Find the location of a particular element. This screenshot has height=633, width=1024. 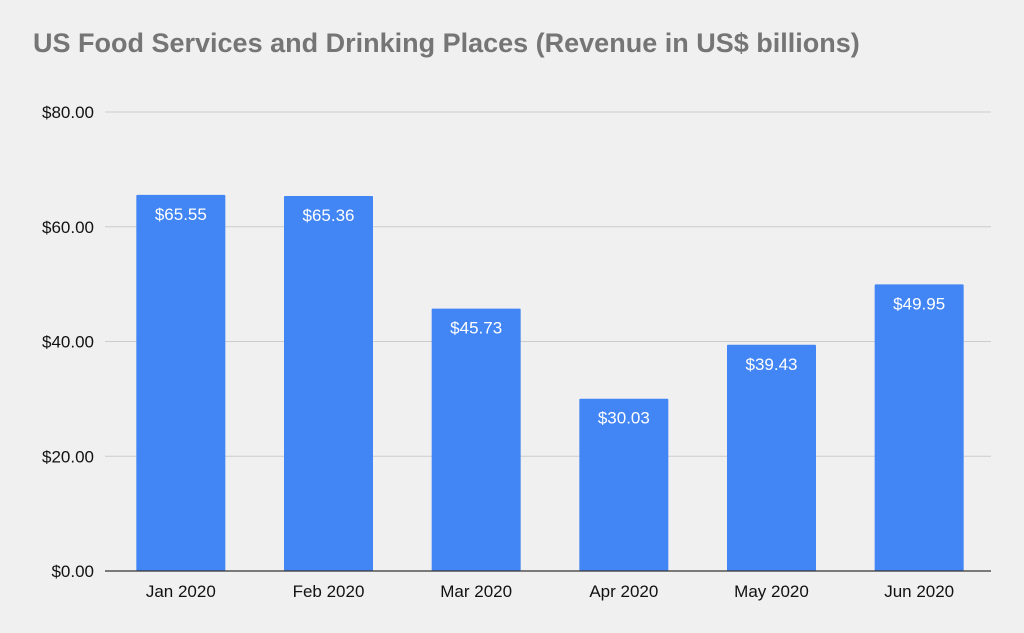

x-tick-label: May 2020 is located at coordinates (771, 591).